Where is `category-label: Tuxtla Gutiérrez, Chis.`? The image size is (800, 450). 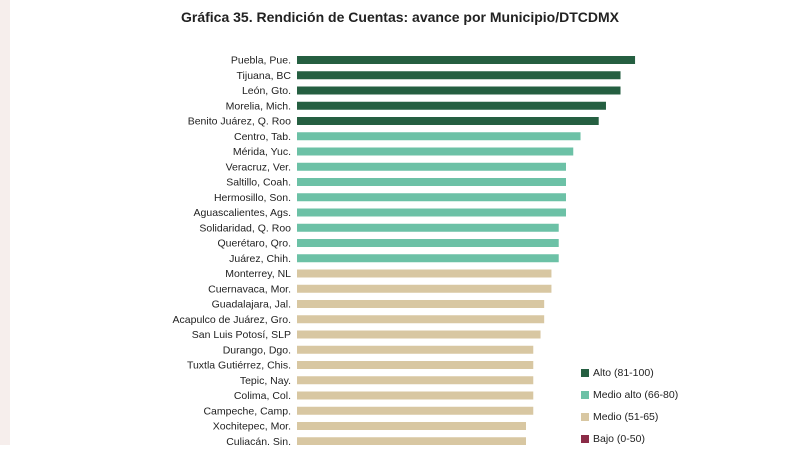
category-label: Tuxtla Gutiérrez, Chis. is located at coordinates (239, 366).